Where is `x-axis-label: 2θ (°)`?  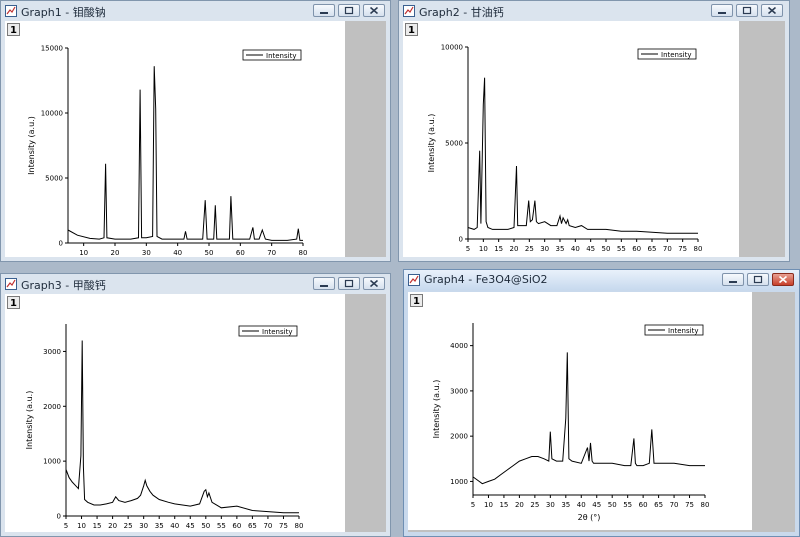 x-axis-label: 2θ (°) is located at coordinates (589, 517).